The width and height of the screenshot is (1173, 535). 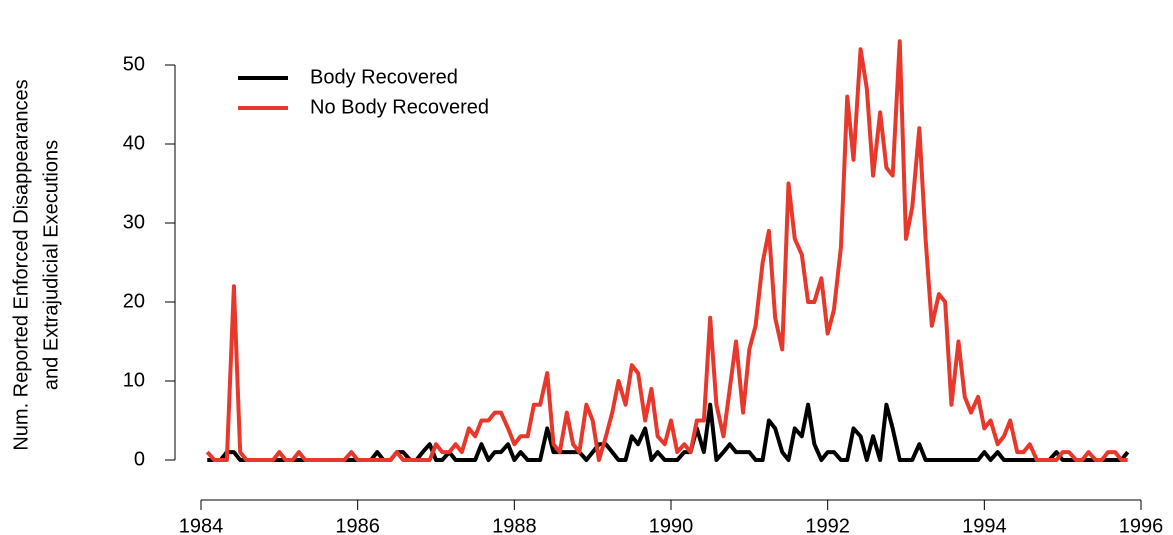 I want to click on legend-label: No Body Recovered, so click(x=399, y=107).